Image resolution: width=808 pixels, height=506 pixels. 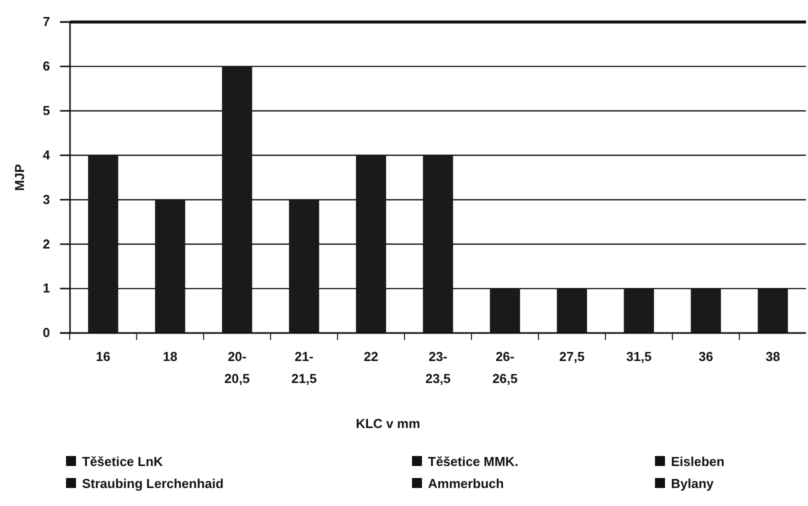 What do you see at coordinates (473, 461) in the screenshot?
I see `text: Těšetice MMK.` at bounding box center [473, 461].